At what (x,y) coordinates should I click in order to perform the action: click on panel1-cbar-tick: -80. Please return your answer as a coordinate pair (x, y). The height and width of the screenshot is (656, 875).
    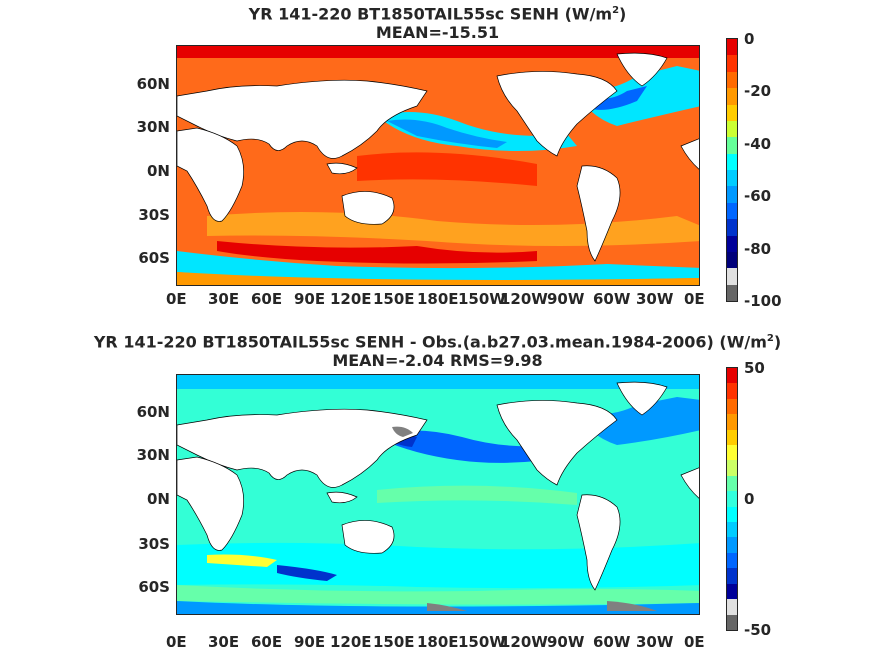
    Looking at the image, I should click on (758, 249).